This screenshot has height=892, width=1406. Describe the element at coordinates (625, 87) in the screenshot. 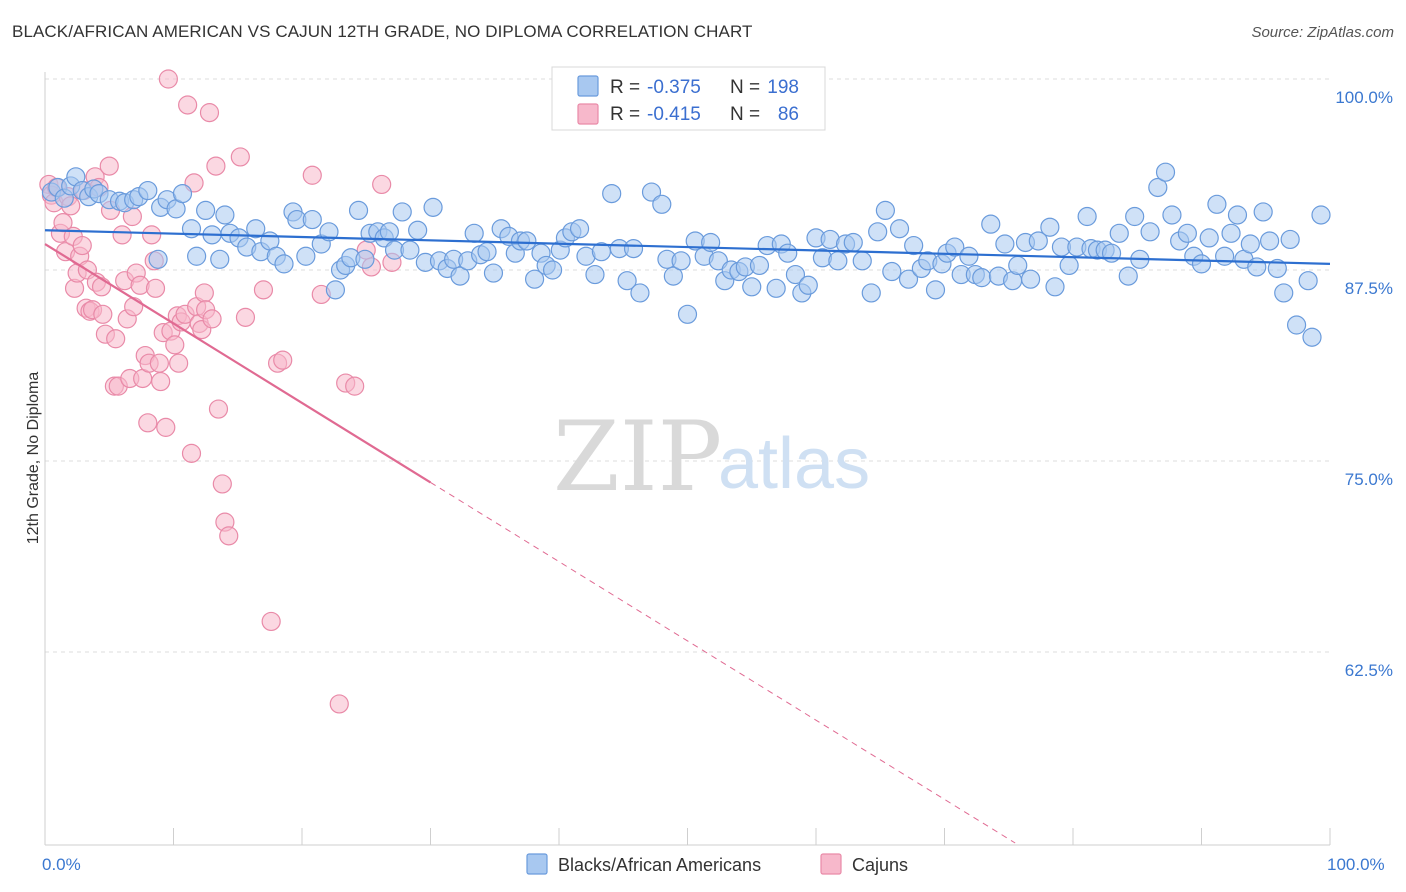

I see `legend-r-label-blacks: R =` at that location.